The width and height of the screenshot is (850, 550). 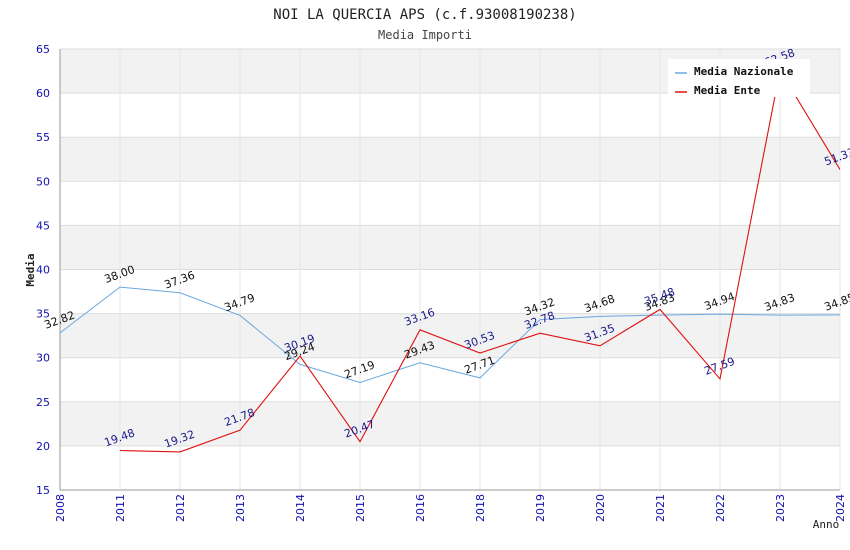 I want to click on x-tick-label: 2016, so click(x=420, y=508).